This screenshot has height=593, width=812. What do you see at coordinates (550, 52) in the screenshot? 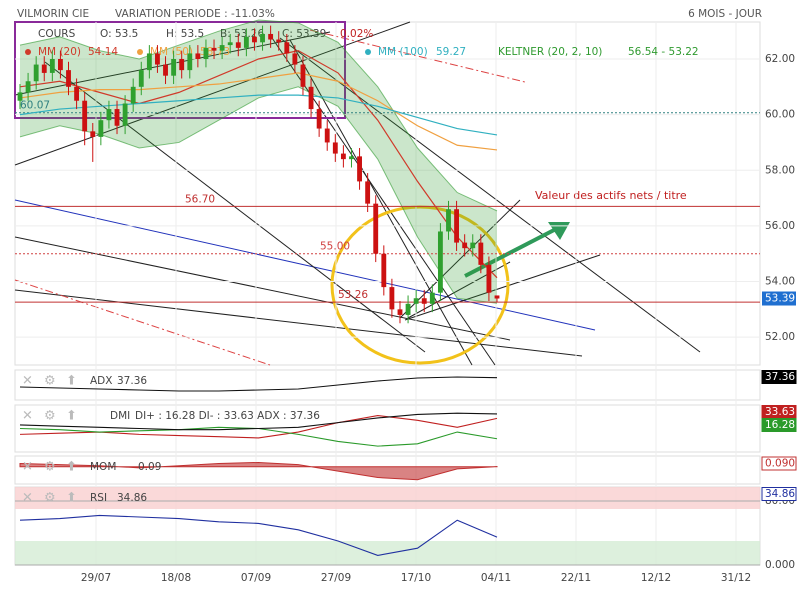
I see `legend-name: KELTNER (20, 2, 10)` at bounding box center [550, 52].